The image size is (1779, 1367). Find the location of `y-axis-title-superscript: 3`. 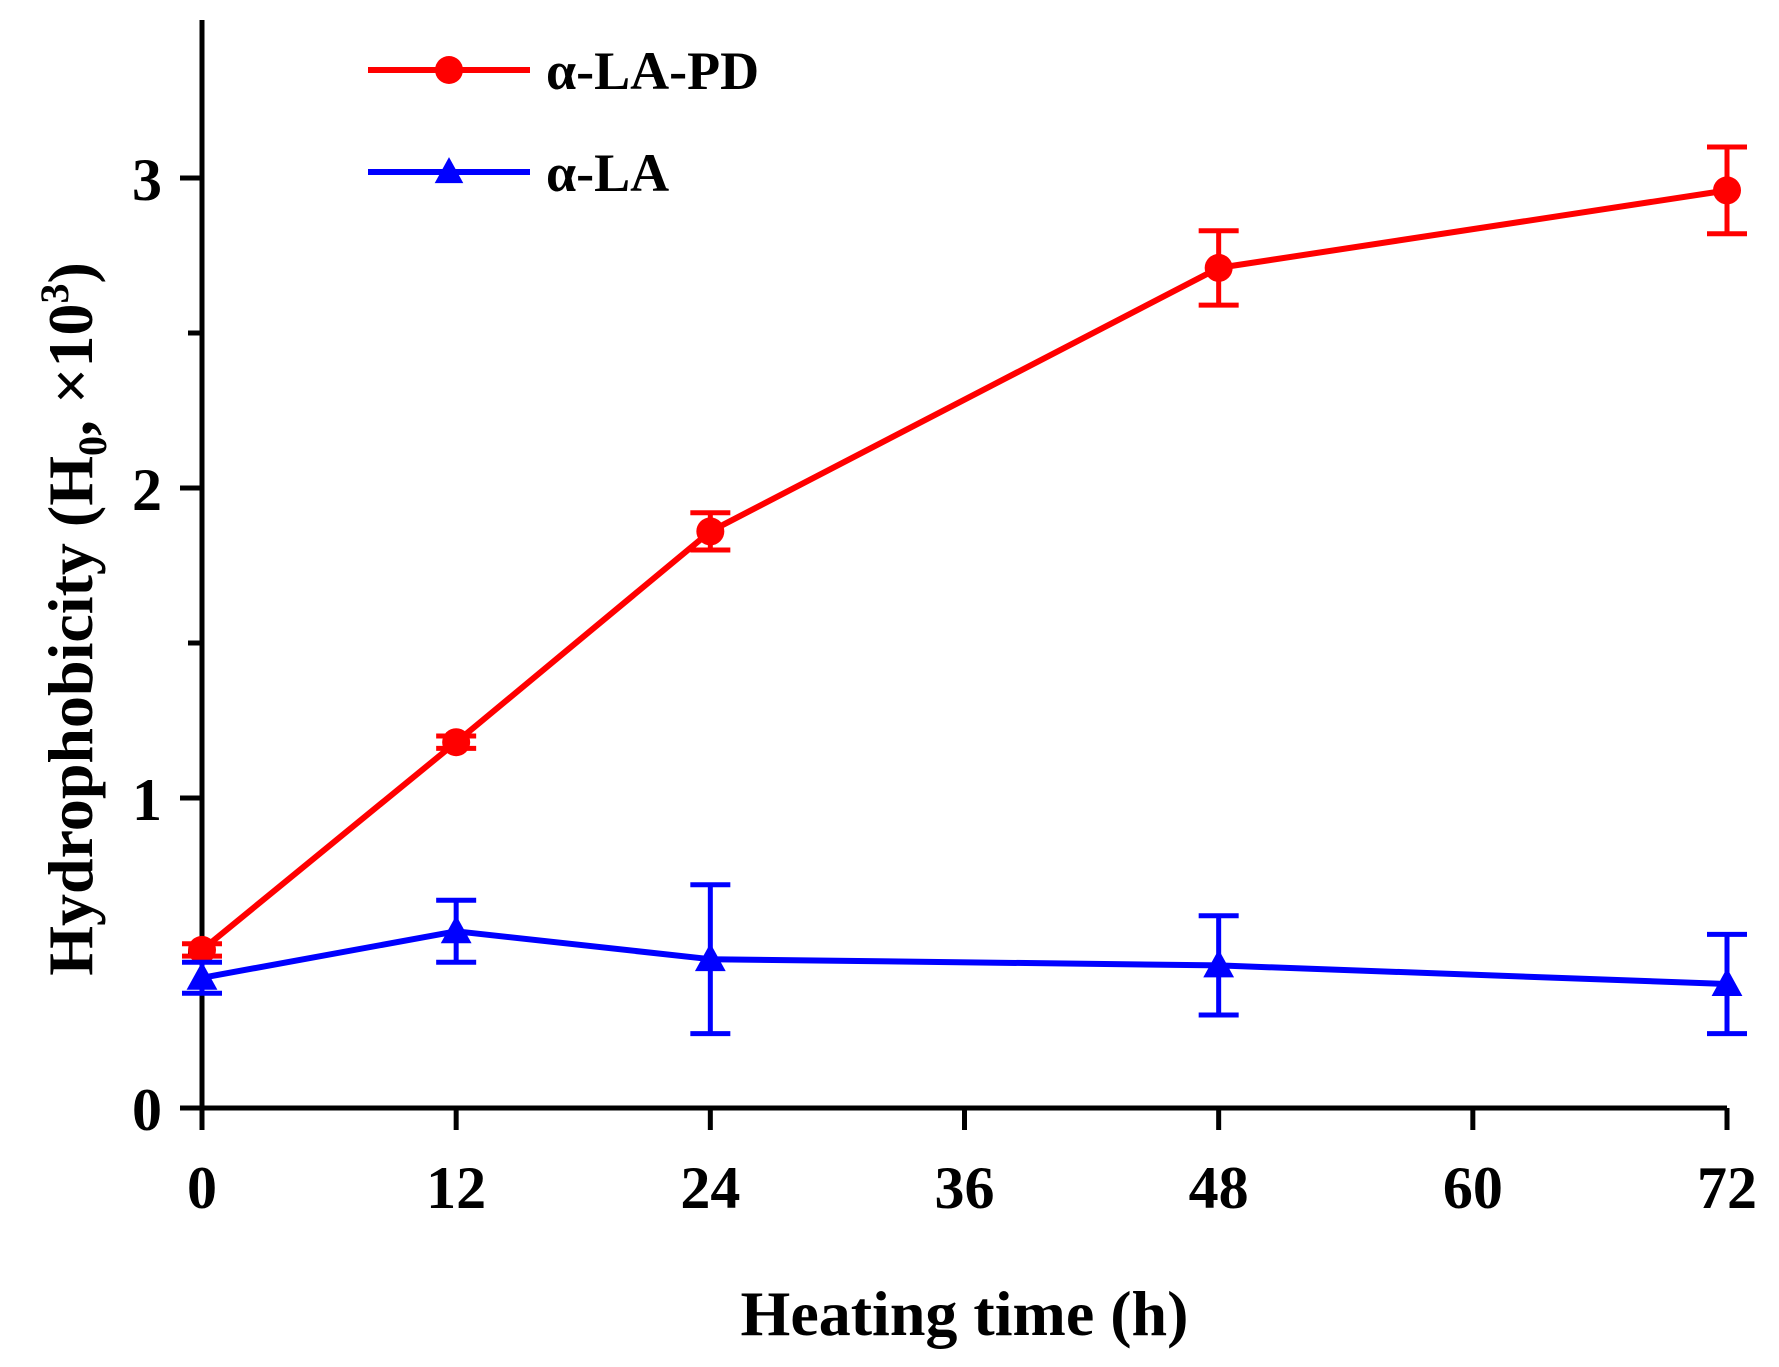

y-axis-title-superscript: 3 is located at coordinates (54, 294).